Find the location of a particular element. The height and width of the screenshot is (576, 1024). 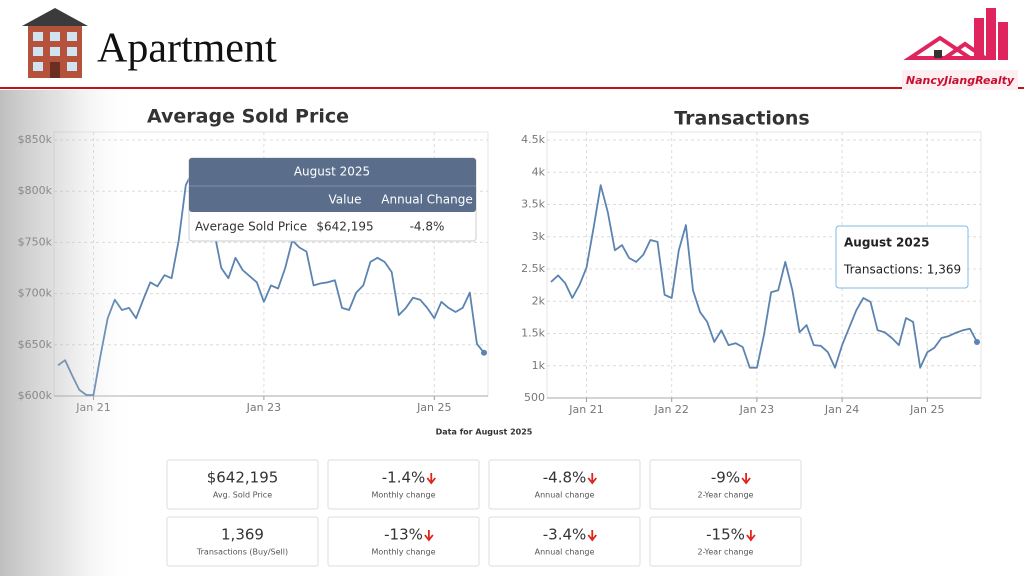

stat-value: $642,195 is located at coordinates (243, 478).